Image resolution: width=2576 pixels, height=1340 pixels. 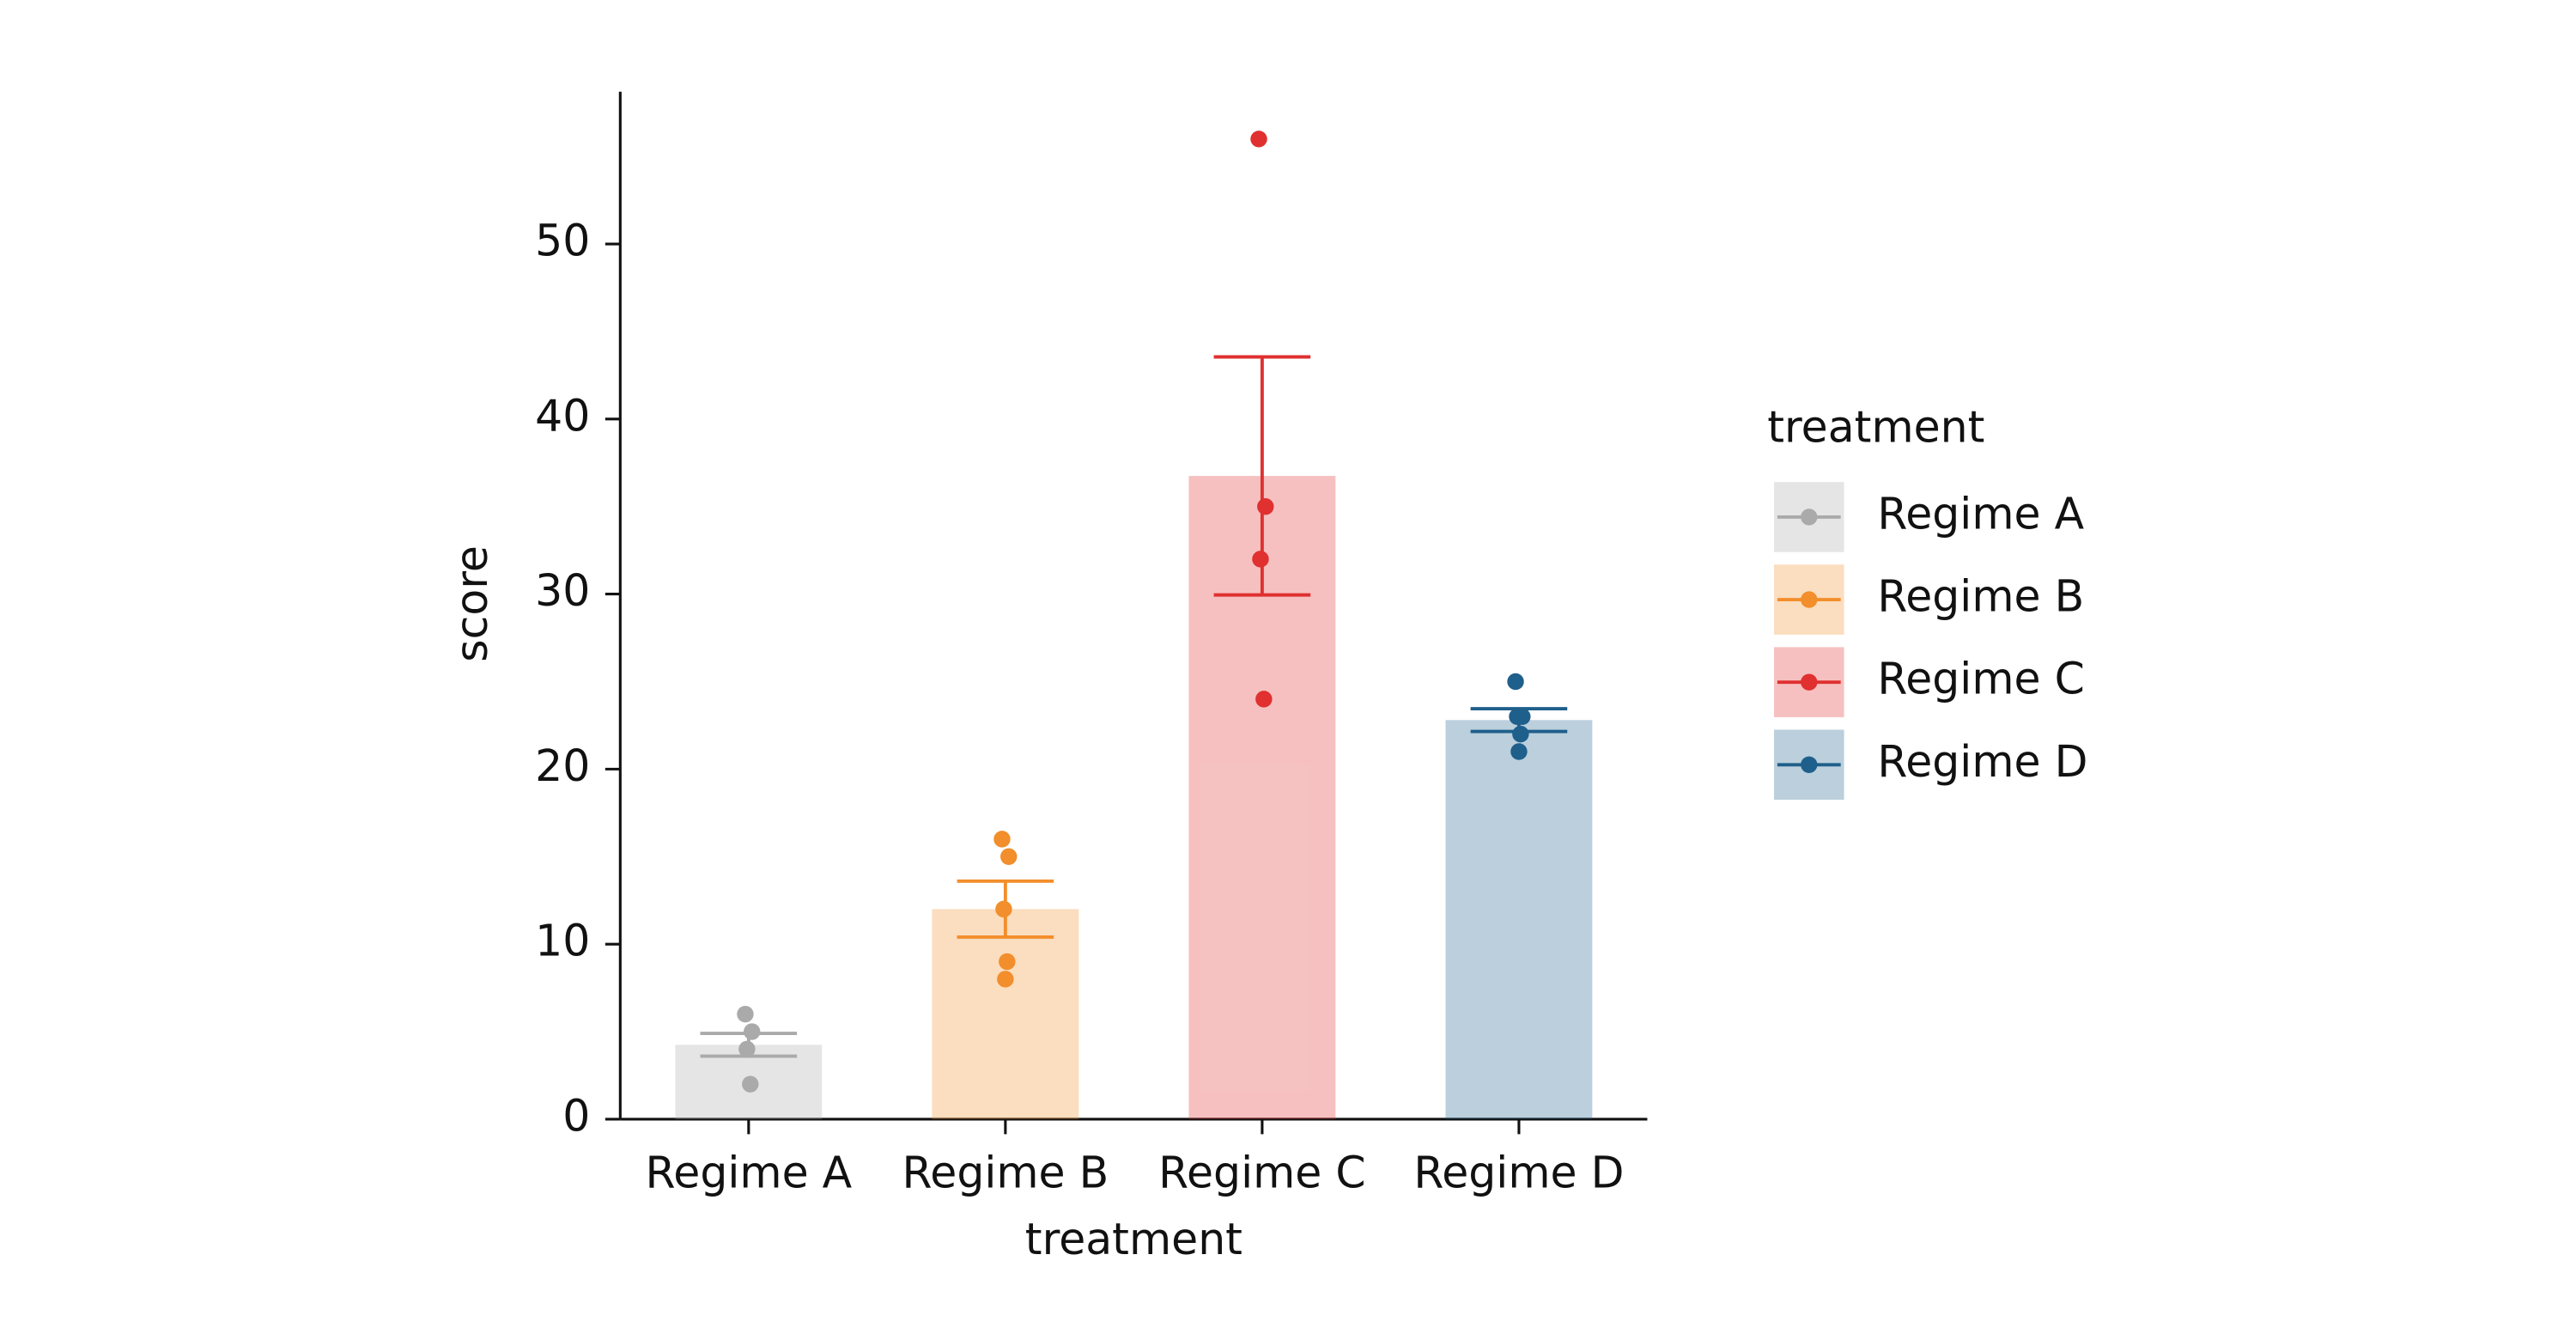 What do you see at coordinates (749, 1172) in the screenshot?
I see `x-tick-label: Regime A` at bounding box center [749, 1172].